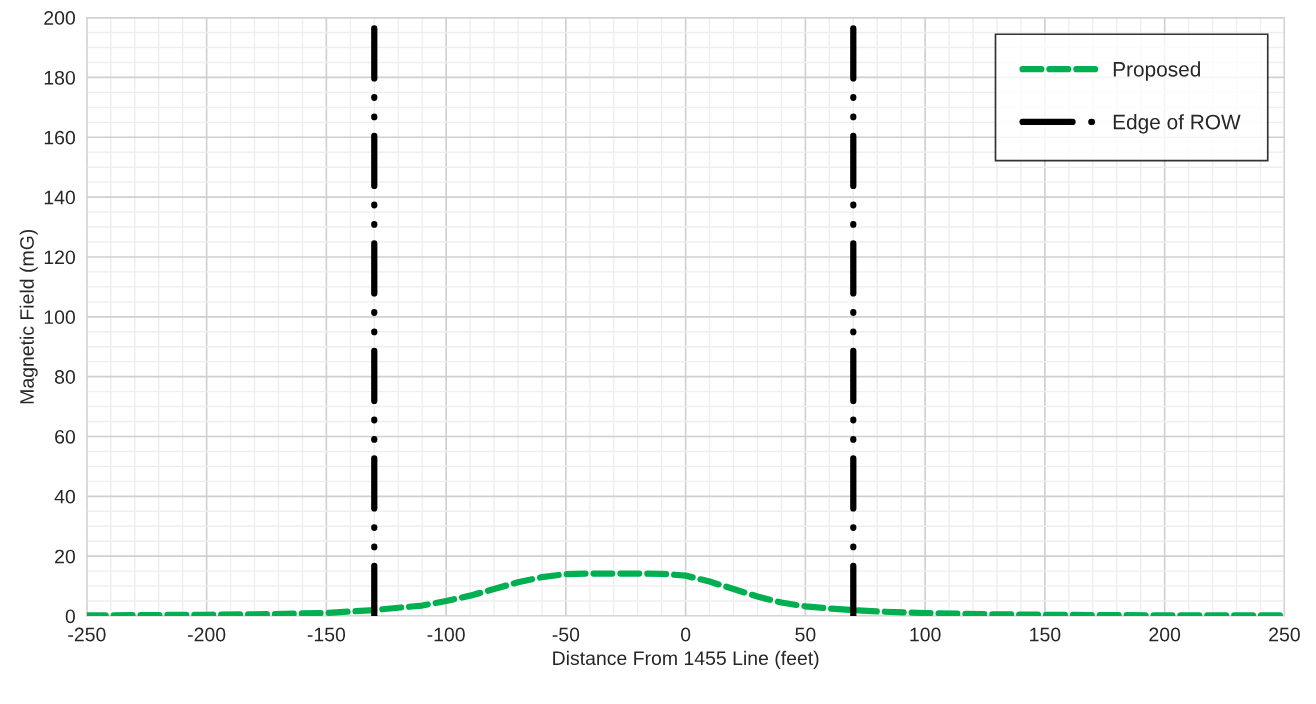 The height and width of the screenshot is (704, 1316). What do you see at coordinates (70, 616) in the screenshot?
I see `y-tick-label: 0` at bounding box center [70, 616].